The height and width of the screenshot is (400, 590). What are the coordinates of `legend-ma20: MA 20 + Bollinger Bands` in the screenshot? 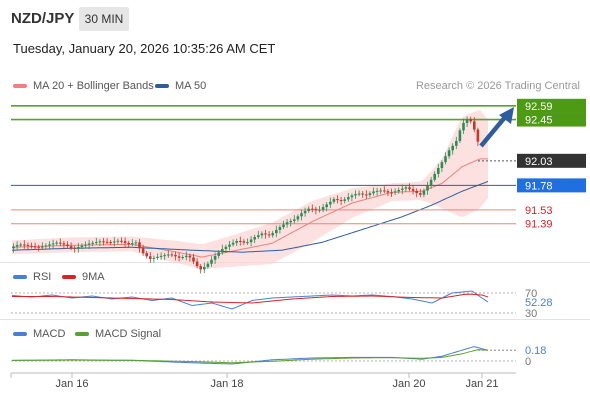 It's located at (83, 86).